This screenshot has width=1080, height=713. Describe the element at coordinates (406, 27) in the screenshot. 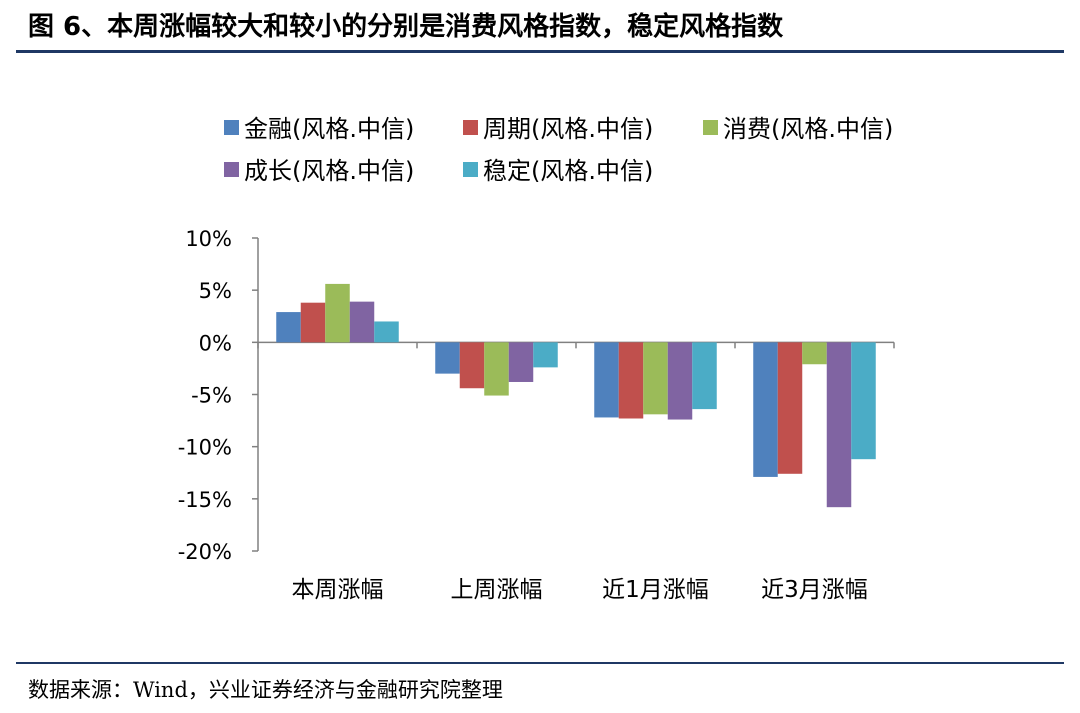

I see `figure-title: 图 6、本周涨幅较大和较小的分别是消费风格指数，稳定风格指数` at that location.